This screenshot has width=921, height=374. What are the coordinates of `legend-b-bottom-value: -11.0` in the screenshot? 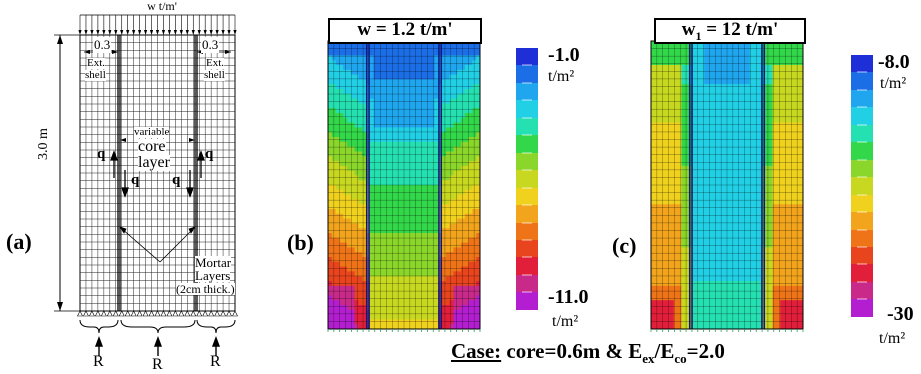 It's located at (568, 297).